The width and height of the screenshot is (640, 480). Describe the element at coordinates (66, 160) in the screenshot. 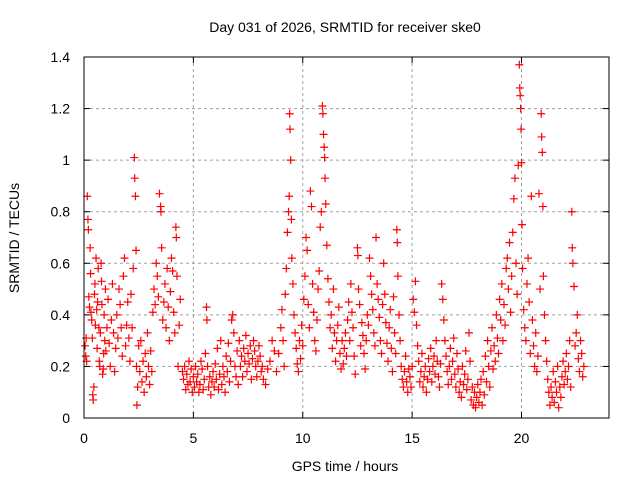

I see `y-tick-label: 1` at that location.